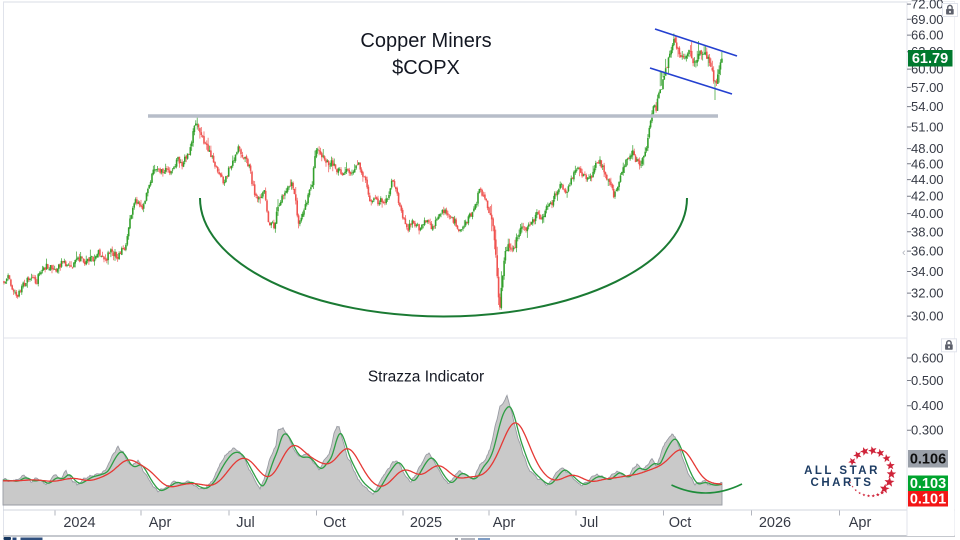  I want to click on svg-text: 69.00, so click(927, 19).